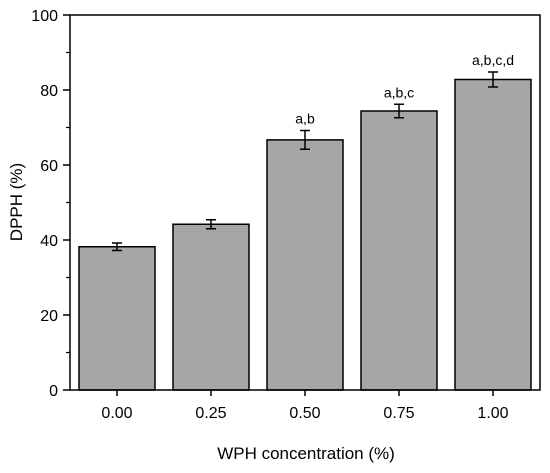 Image resolution: width=550 pixels, height=473 pixels. Describe the element at coordinates (493, 60) in the screenshot. I see `significance-label-1.00: a,b,c,d` at that location.